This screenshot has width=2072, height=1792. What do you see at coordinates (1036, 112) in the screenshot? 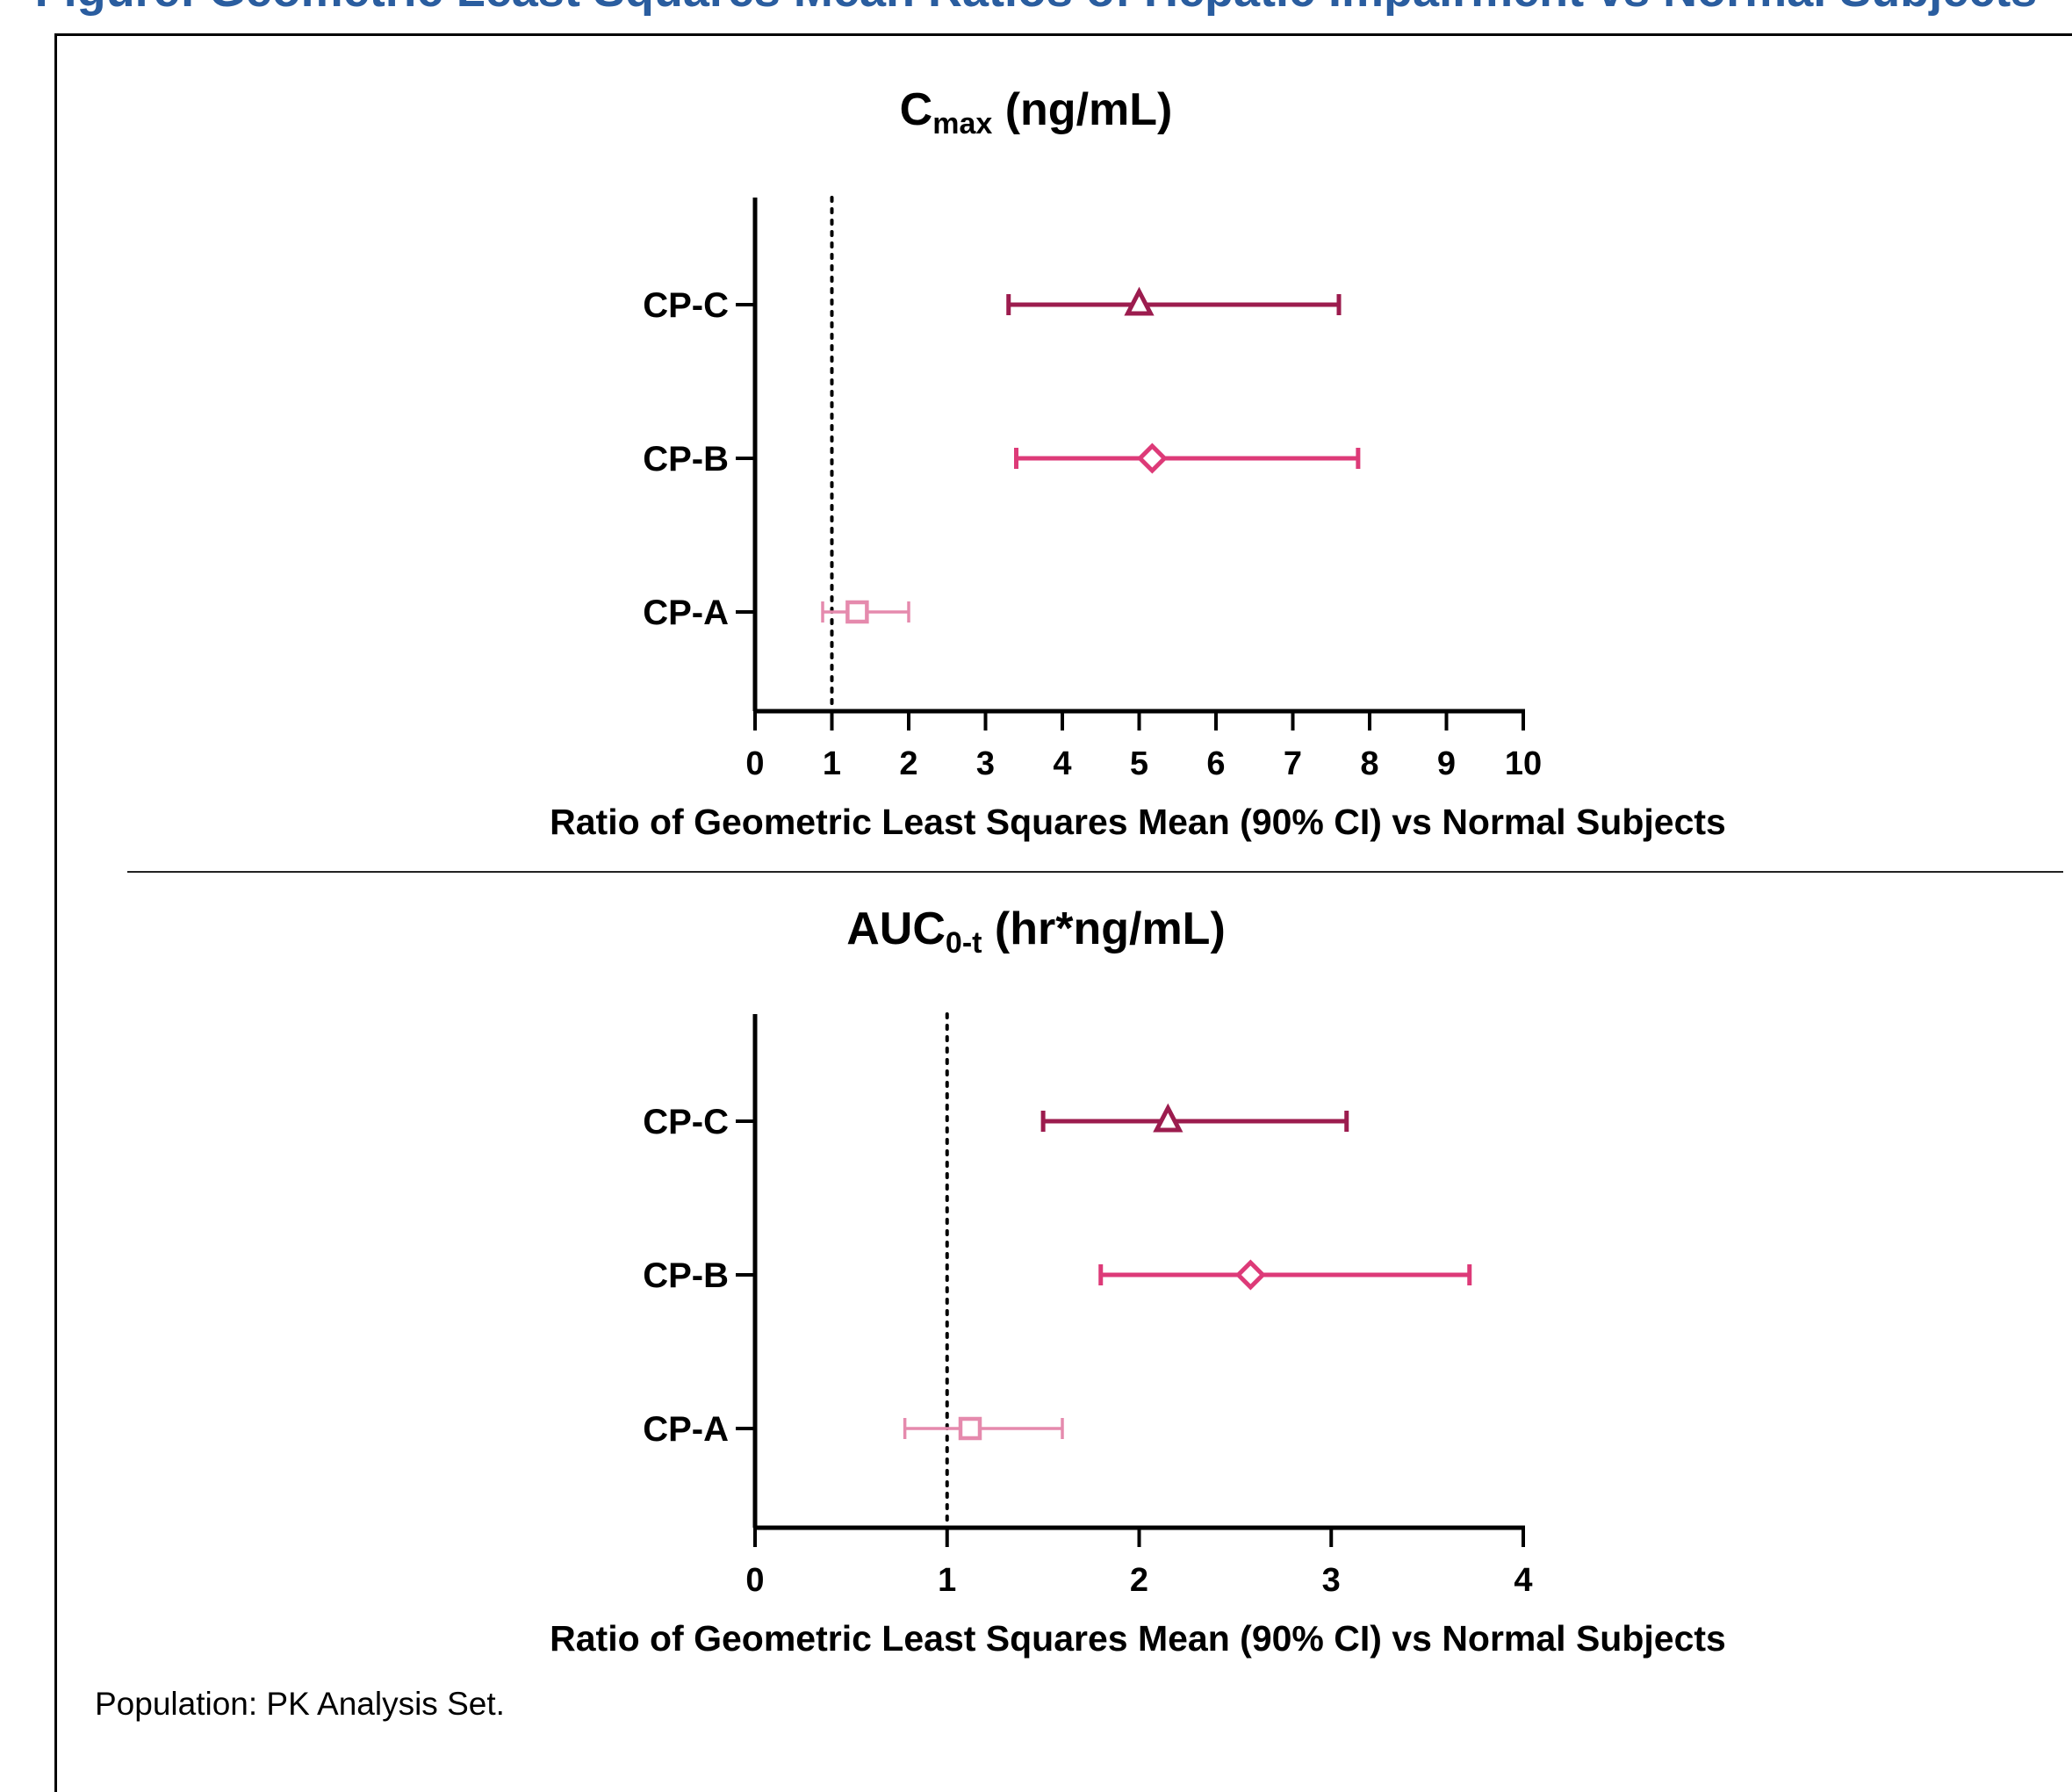
I see `chart-title-cmax: Cmax (ng/mL)` at bounding box center [1036, 112].